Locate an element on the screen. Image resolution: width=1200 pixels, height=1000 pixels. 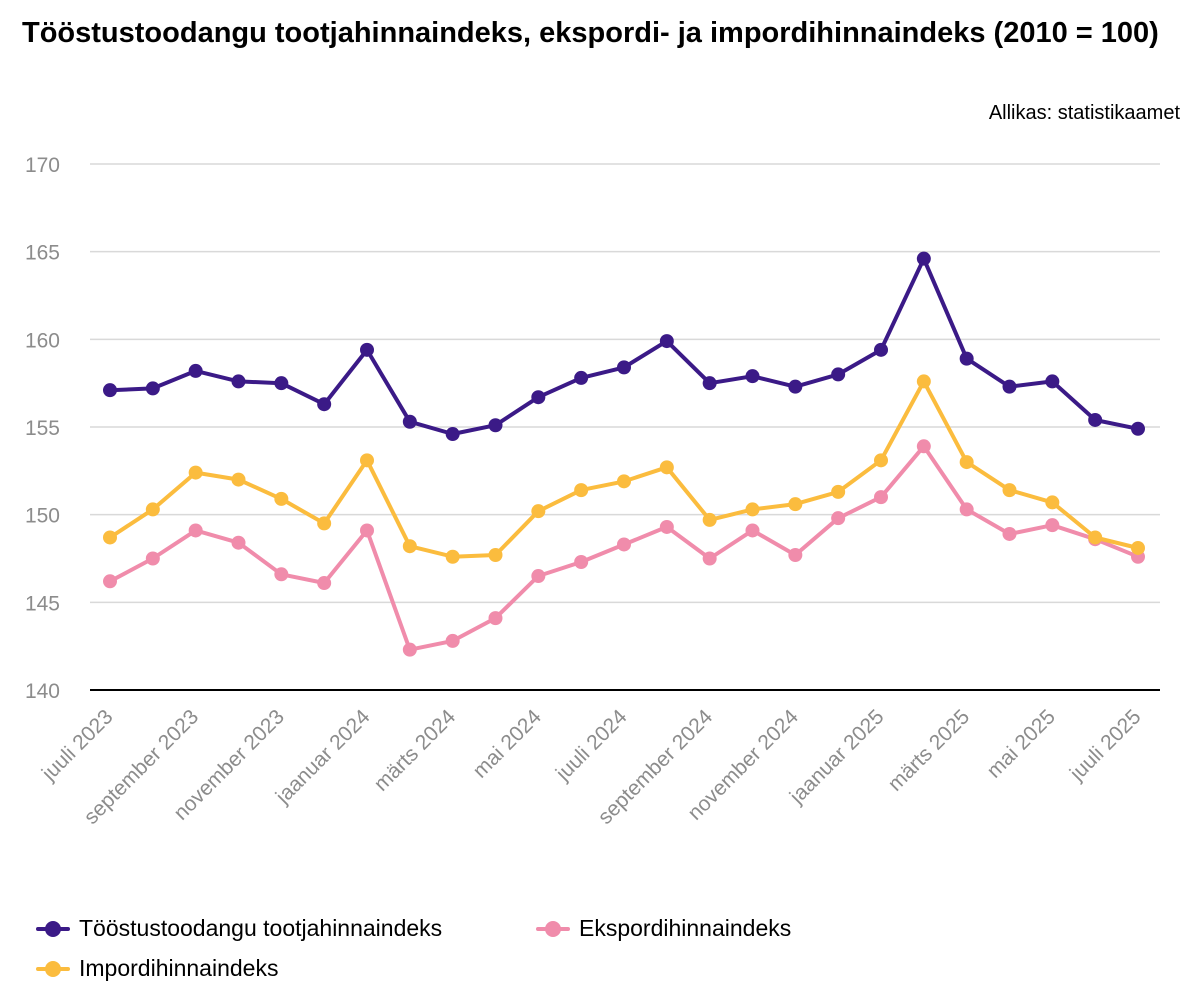
x-tick-label: juuli 2024 is located at coordinates (591, 745).